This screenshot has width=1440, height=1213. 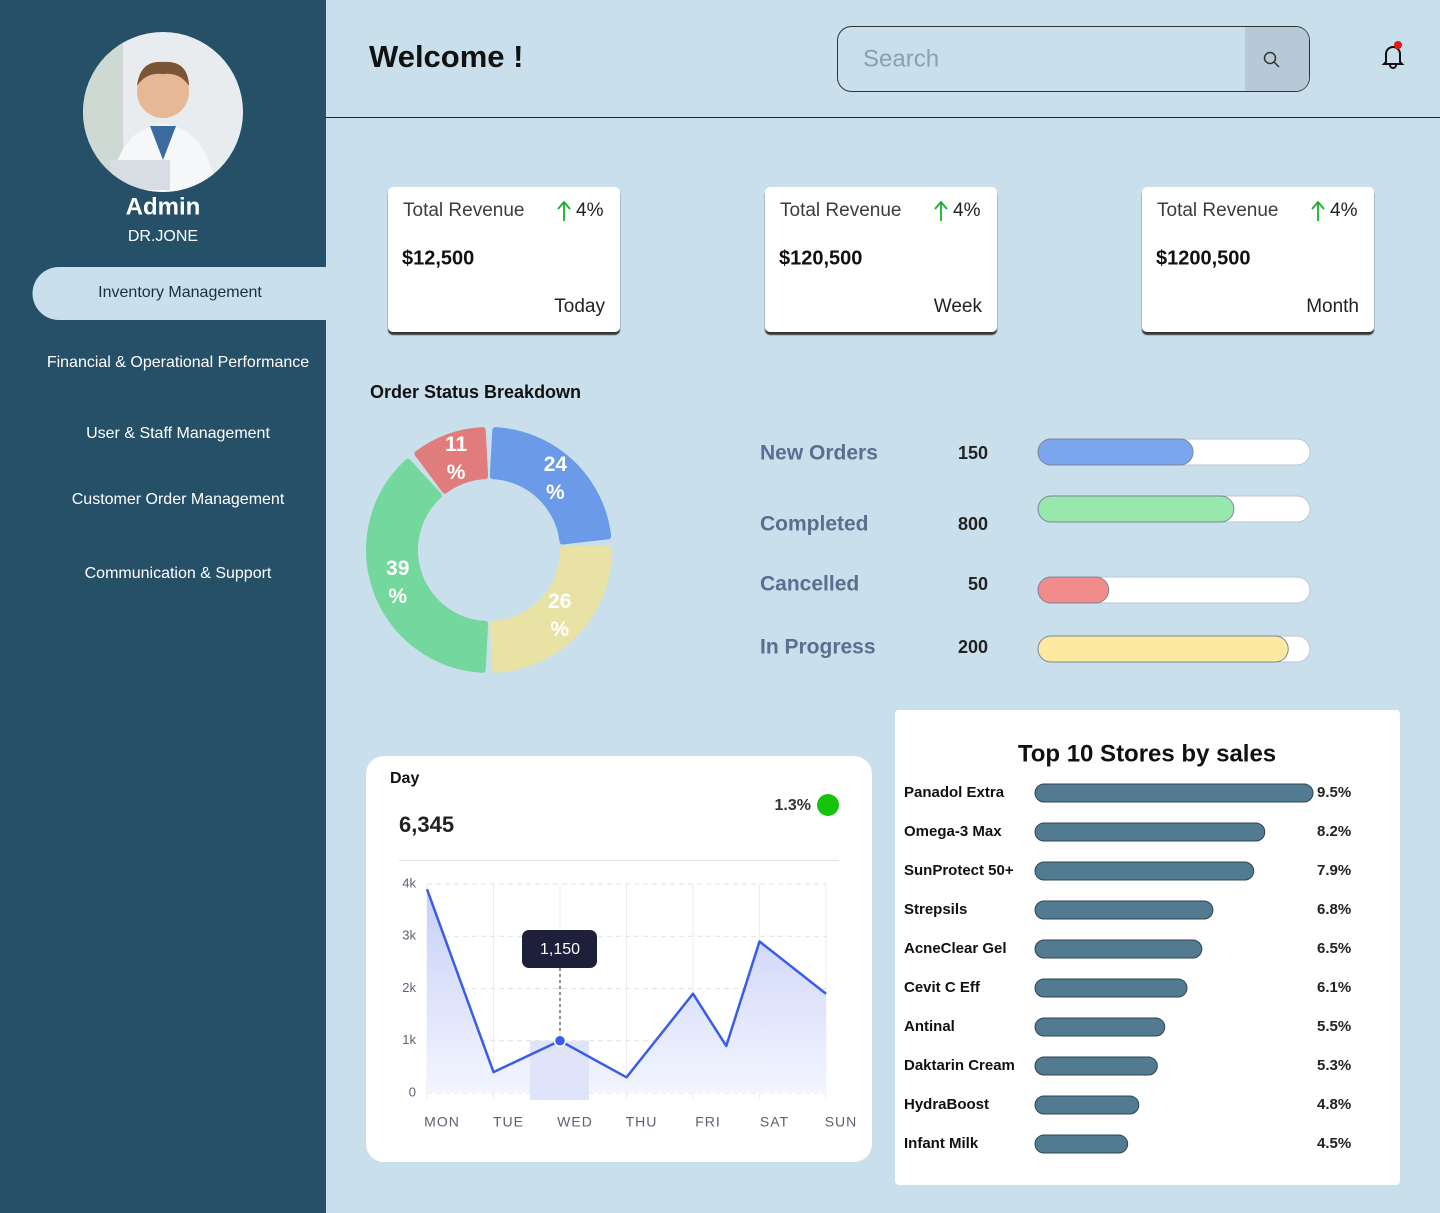 What do you see at coordinates (1332, 306) in the screenshot?
I see `kpi-period: Month` at bounding box center [1332, 306].